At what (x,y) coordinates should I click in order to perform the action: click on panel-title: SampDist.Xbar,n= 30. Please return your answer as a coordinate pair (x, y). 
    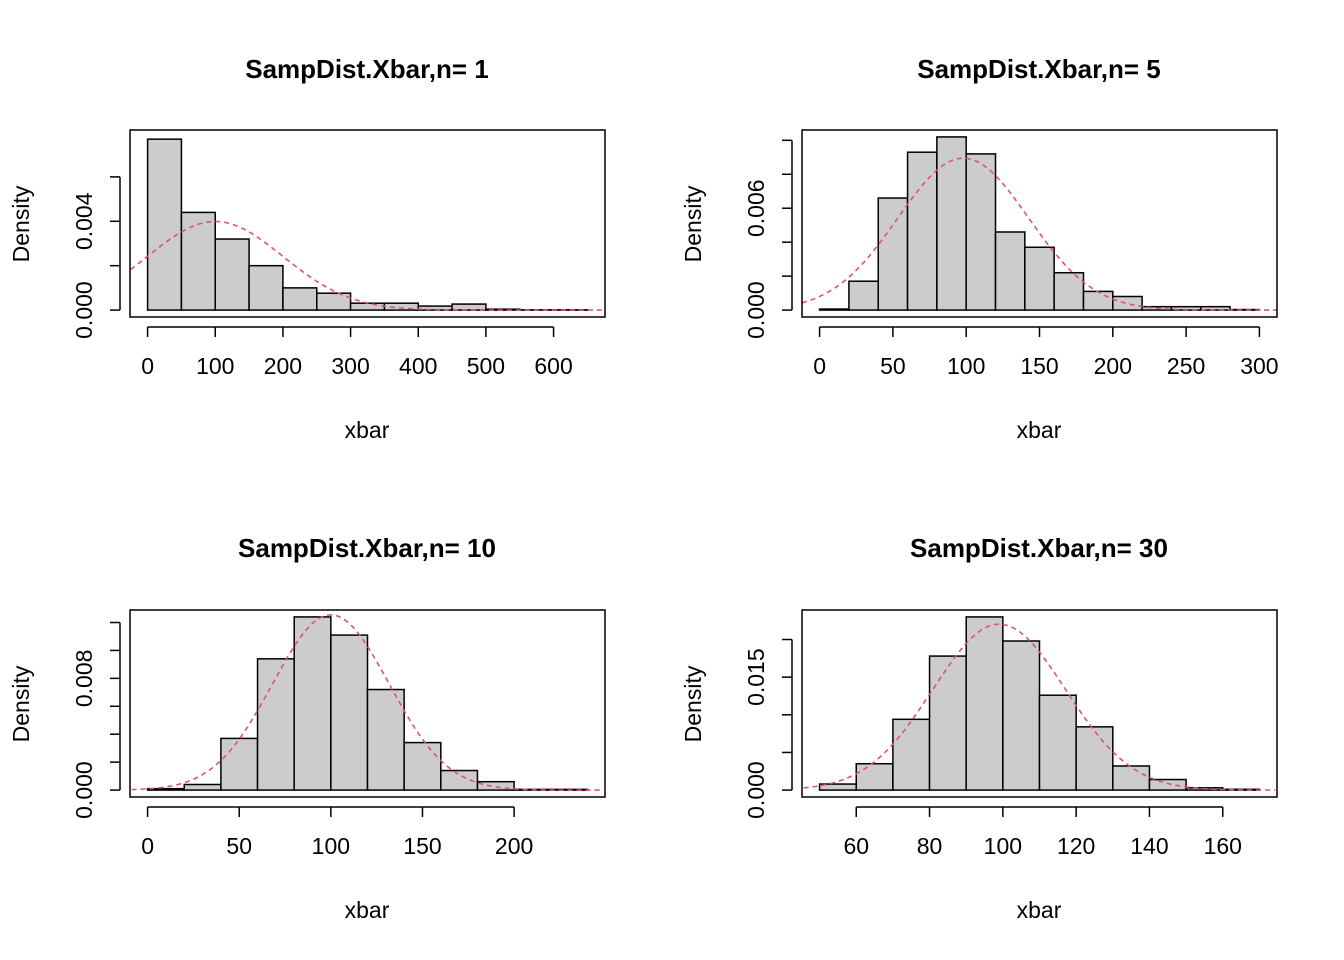
    Looking at the image, I should click on (1039, 548).